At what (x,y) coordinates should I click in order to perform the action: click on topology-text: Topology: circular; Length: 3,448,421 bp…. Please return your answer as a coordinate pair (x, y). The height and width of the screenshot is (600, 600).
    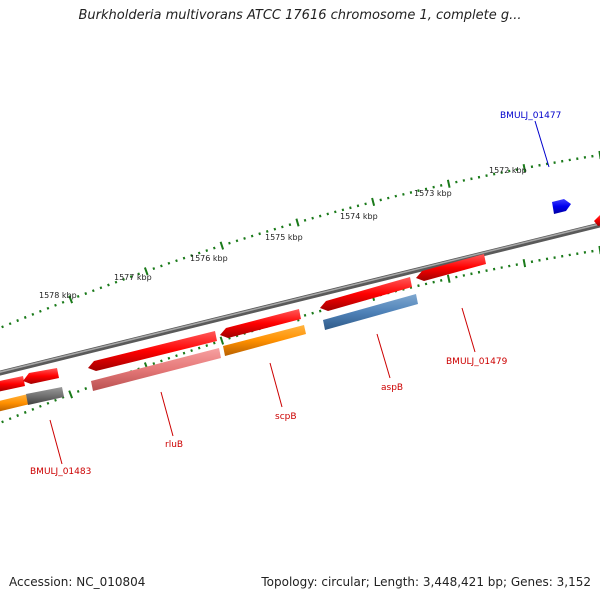
    Looking at the image, I should click on (426, 582).